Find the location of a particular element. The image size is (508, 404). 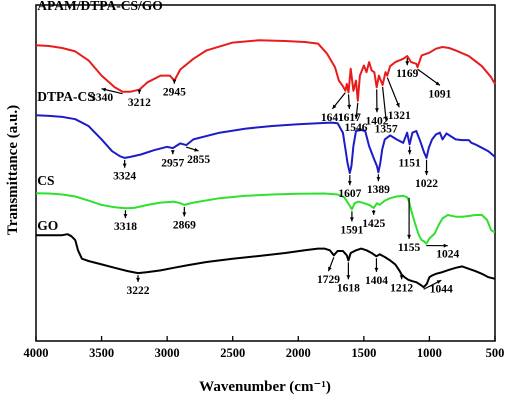

peak-label: 1321 is located at coordinates (399, 116).